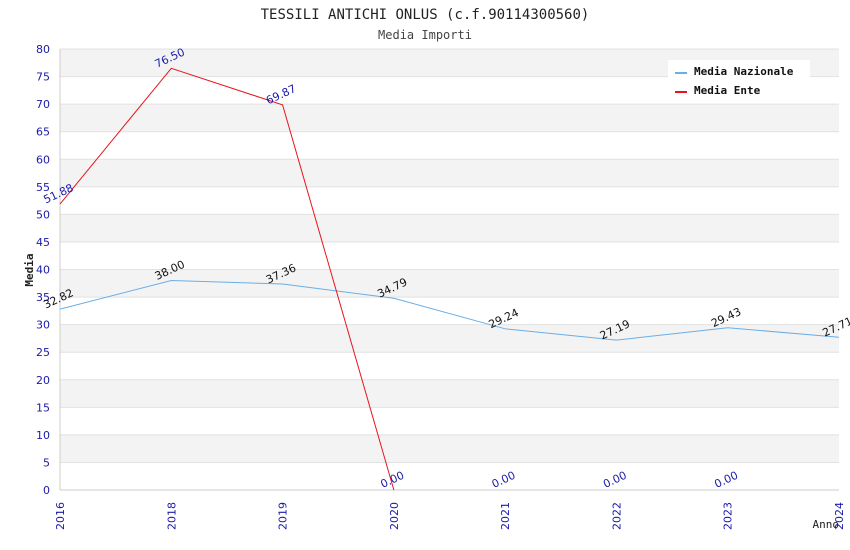  Describe the element at coordinates (171, 516) in the screenshot. I see `x-tick-label: 2018` at that location.